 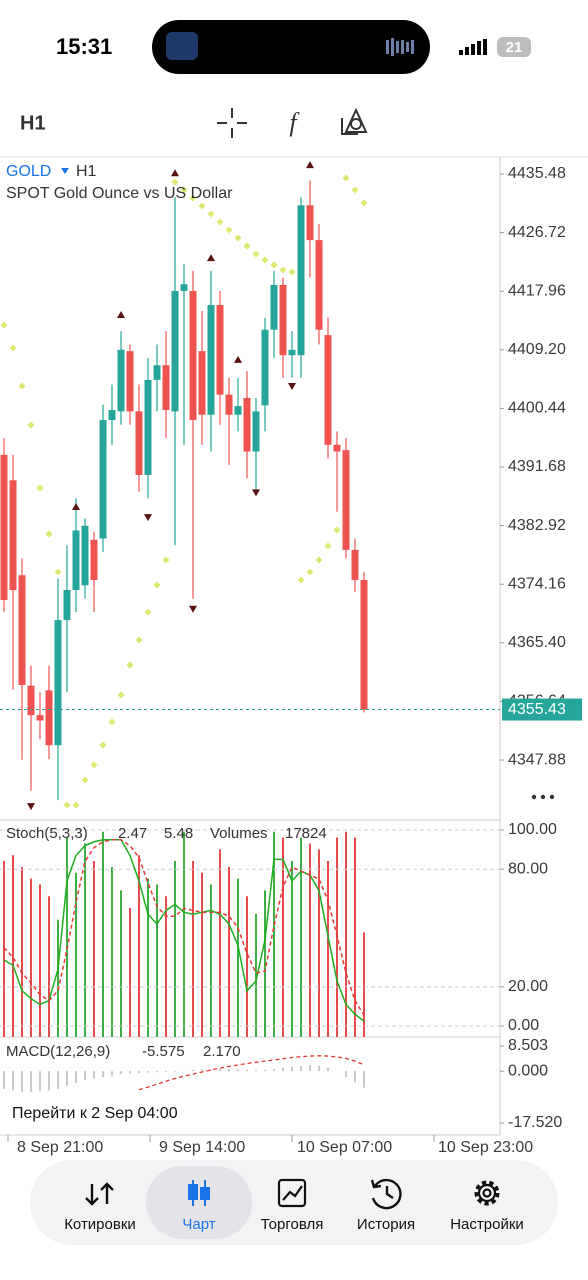 What do you see at coordinates (354, 121) in the screenshot?
I see `objects-button` at bounding box center [354, 121].